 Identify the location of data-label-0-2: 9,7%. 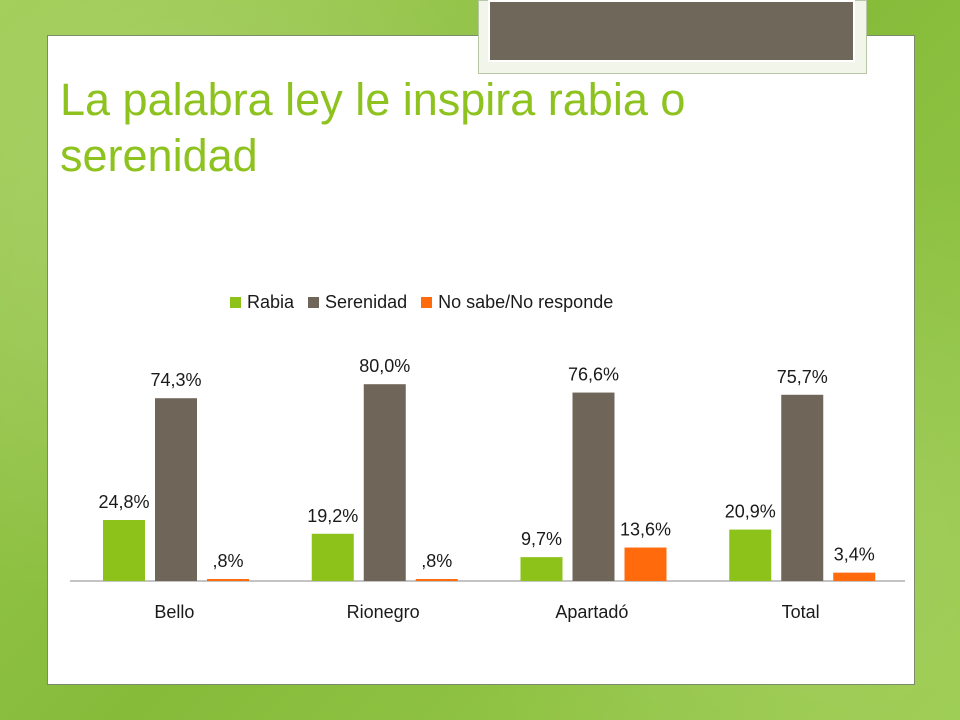
(541, 539).